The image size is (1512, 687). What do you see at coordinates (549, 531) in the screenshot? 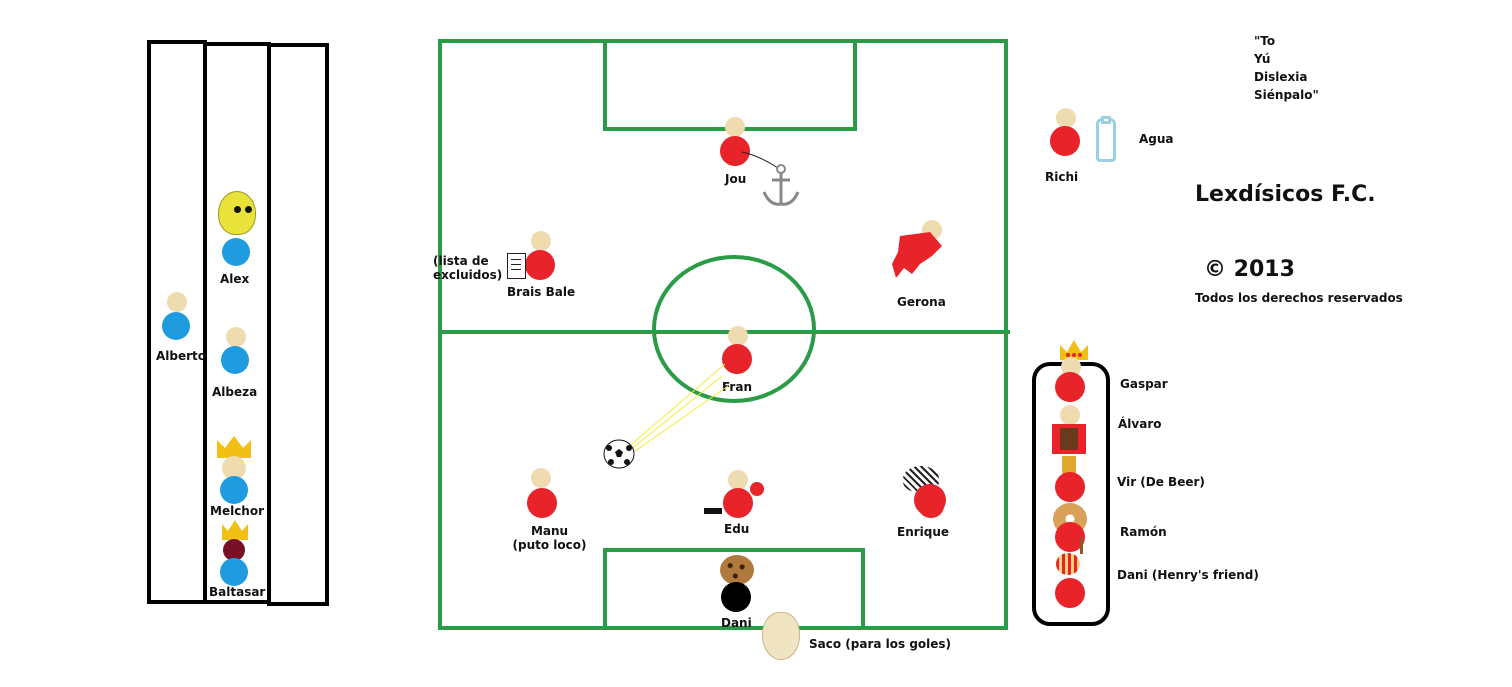
I see `manu-line1: Manu` at bounding box center [549, 531].